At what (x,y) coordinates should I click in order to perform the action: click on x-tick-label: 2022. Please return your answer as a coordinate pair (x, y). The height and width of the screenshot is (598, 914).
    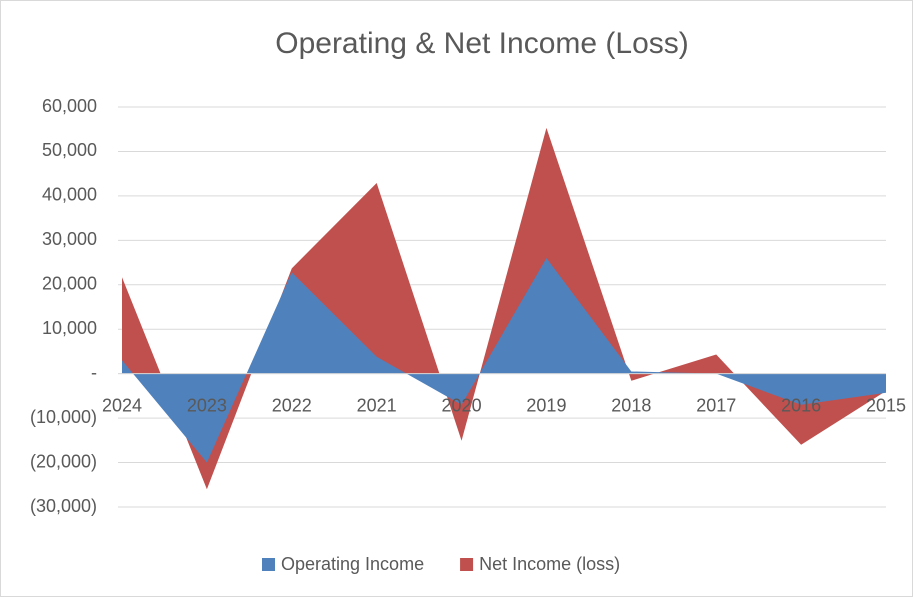
    Looking at the image, I should click on (292, 405).